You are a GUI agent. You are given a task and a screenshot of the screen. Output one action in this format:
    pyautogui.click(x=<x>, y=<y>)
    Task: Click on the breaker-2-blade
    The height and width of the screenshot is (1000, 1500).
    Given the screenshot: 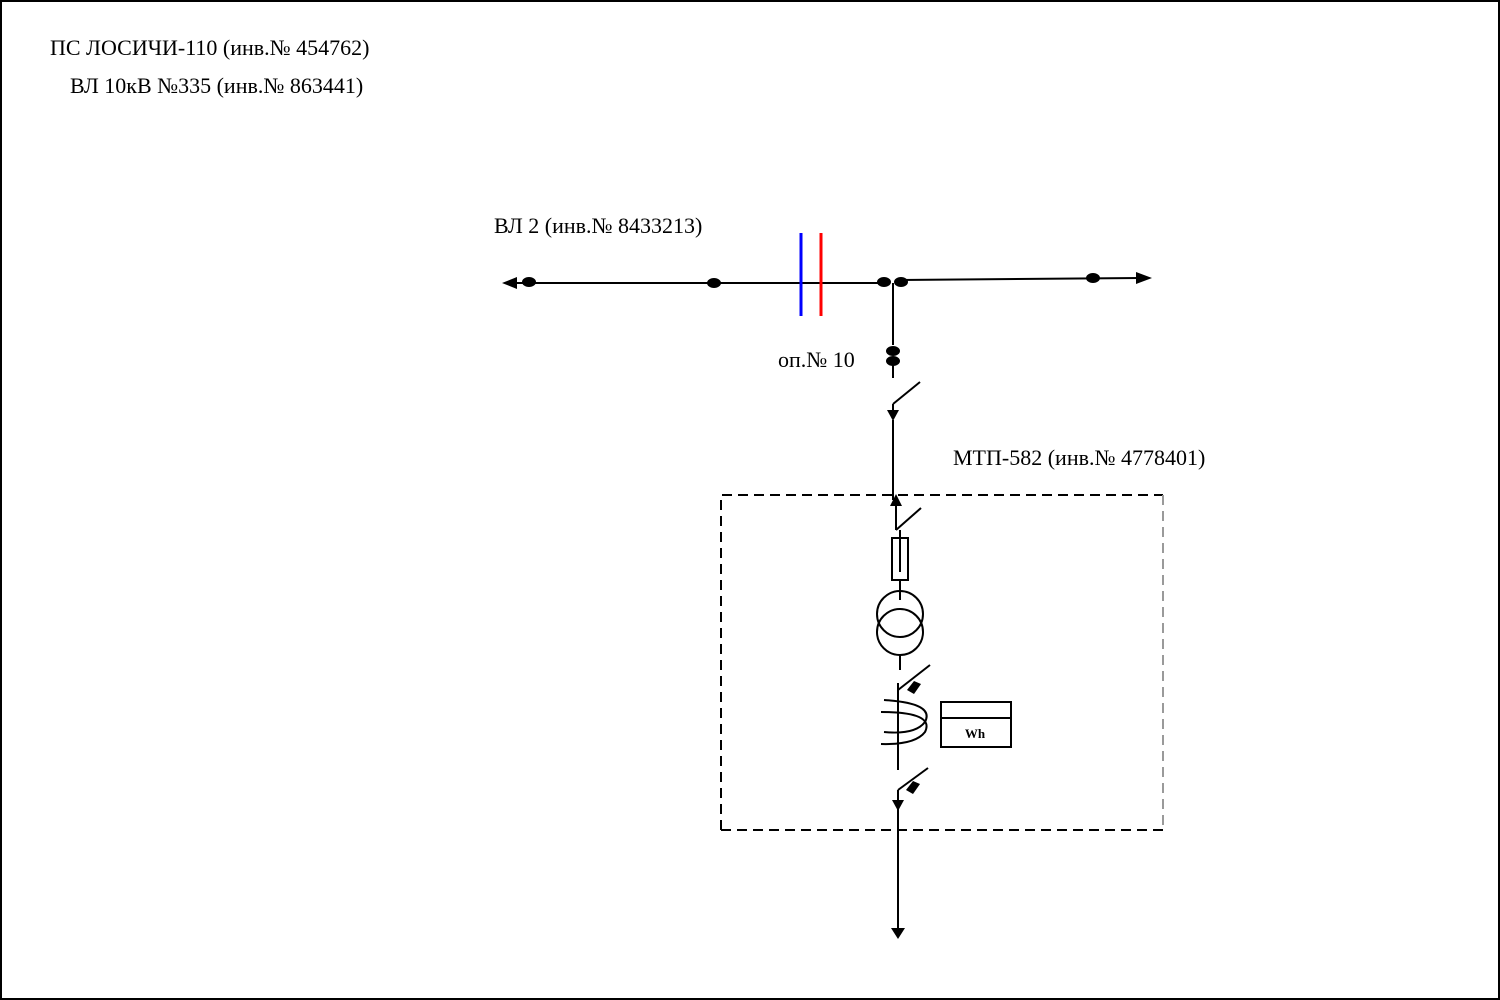 What is the action you would take?
    pyautogui.click(x=913, y=779)
    